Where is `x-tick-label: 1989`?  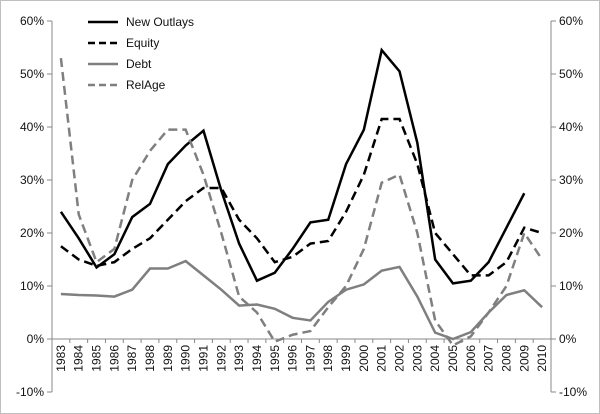 x-tick-label: 1989 is located at coordinates (168, 358).